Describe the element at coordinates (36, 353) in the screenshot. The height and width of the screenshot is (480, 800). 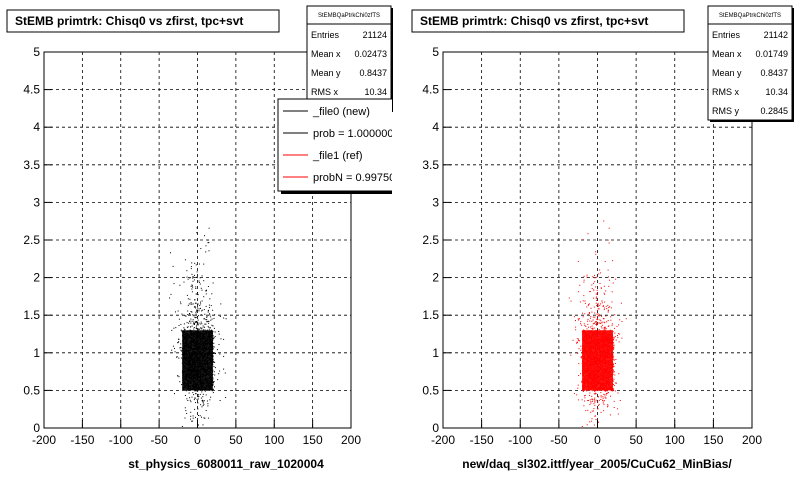
I see `y-tick-label: 1` at that location.